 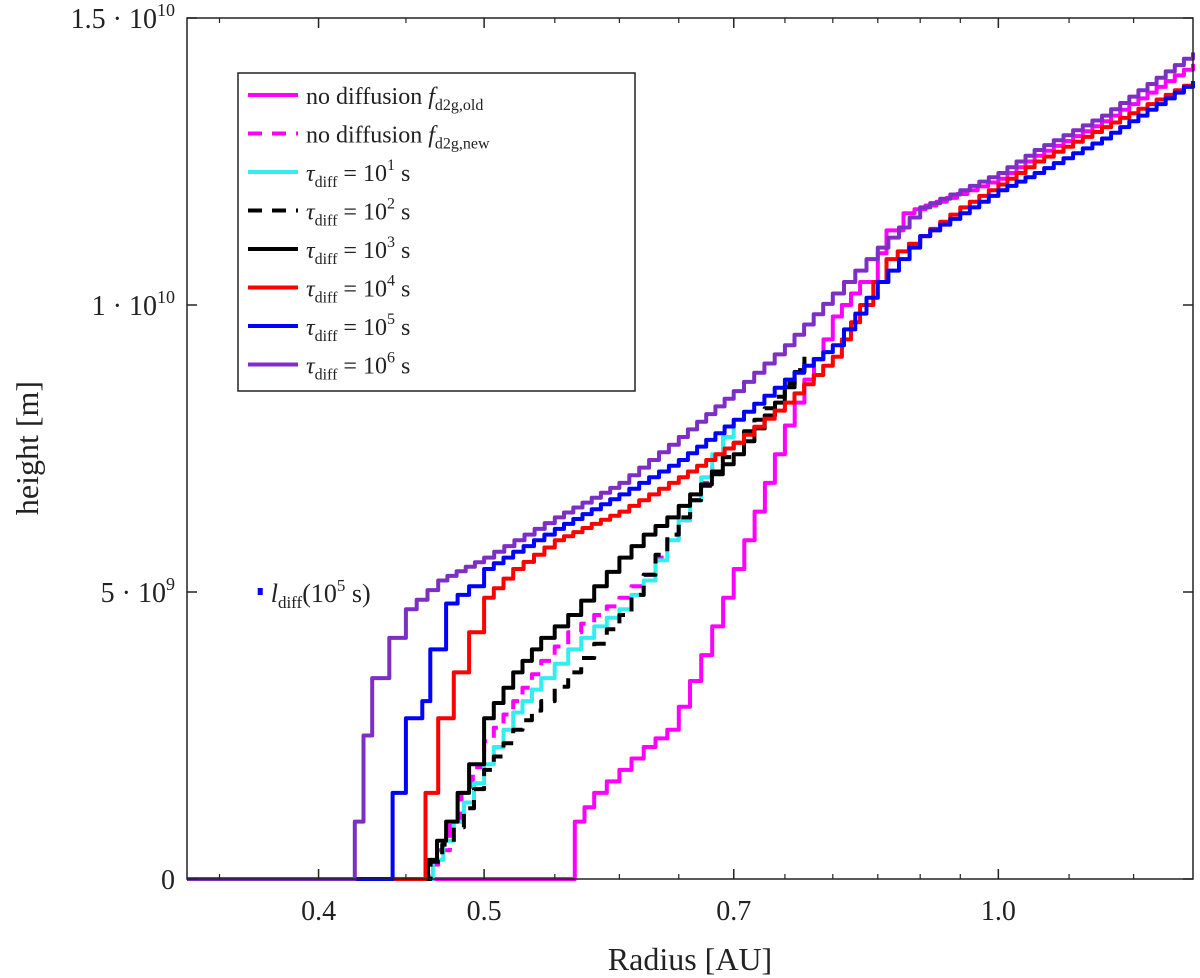 What do you see at coordinates (733, 911) in the screenshot?
I see `x-tick-label: 0.7` at bounding box center [733, 911].